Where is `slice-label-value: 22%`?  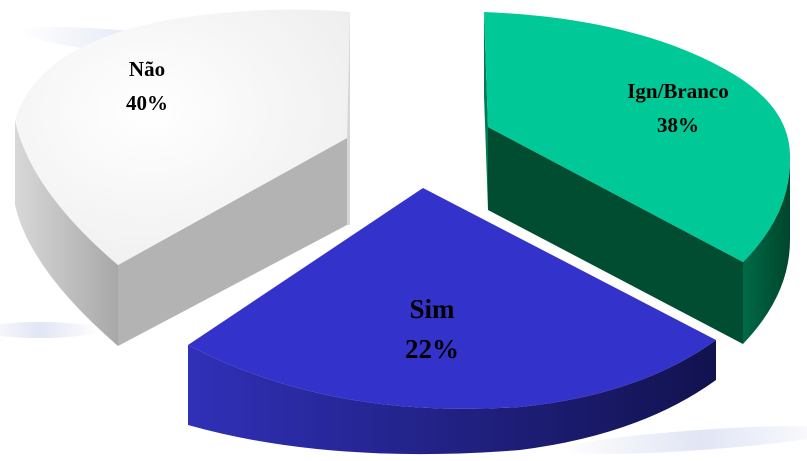 slice-label-value: 22% is located at coordinates (432, 349).